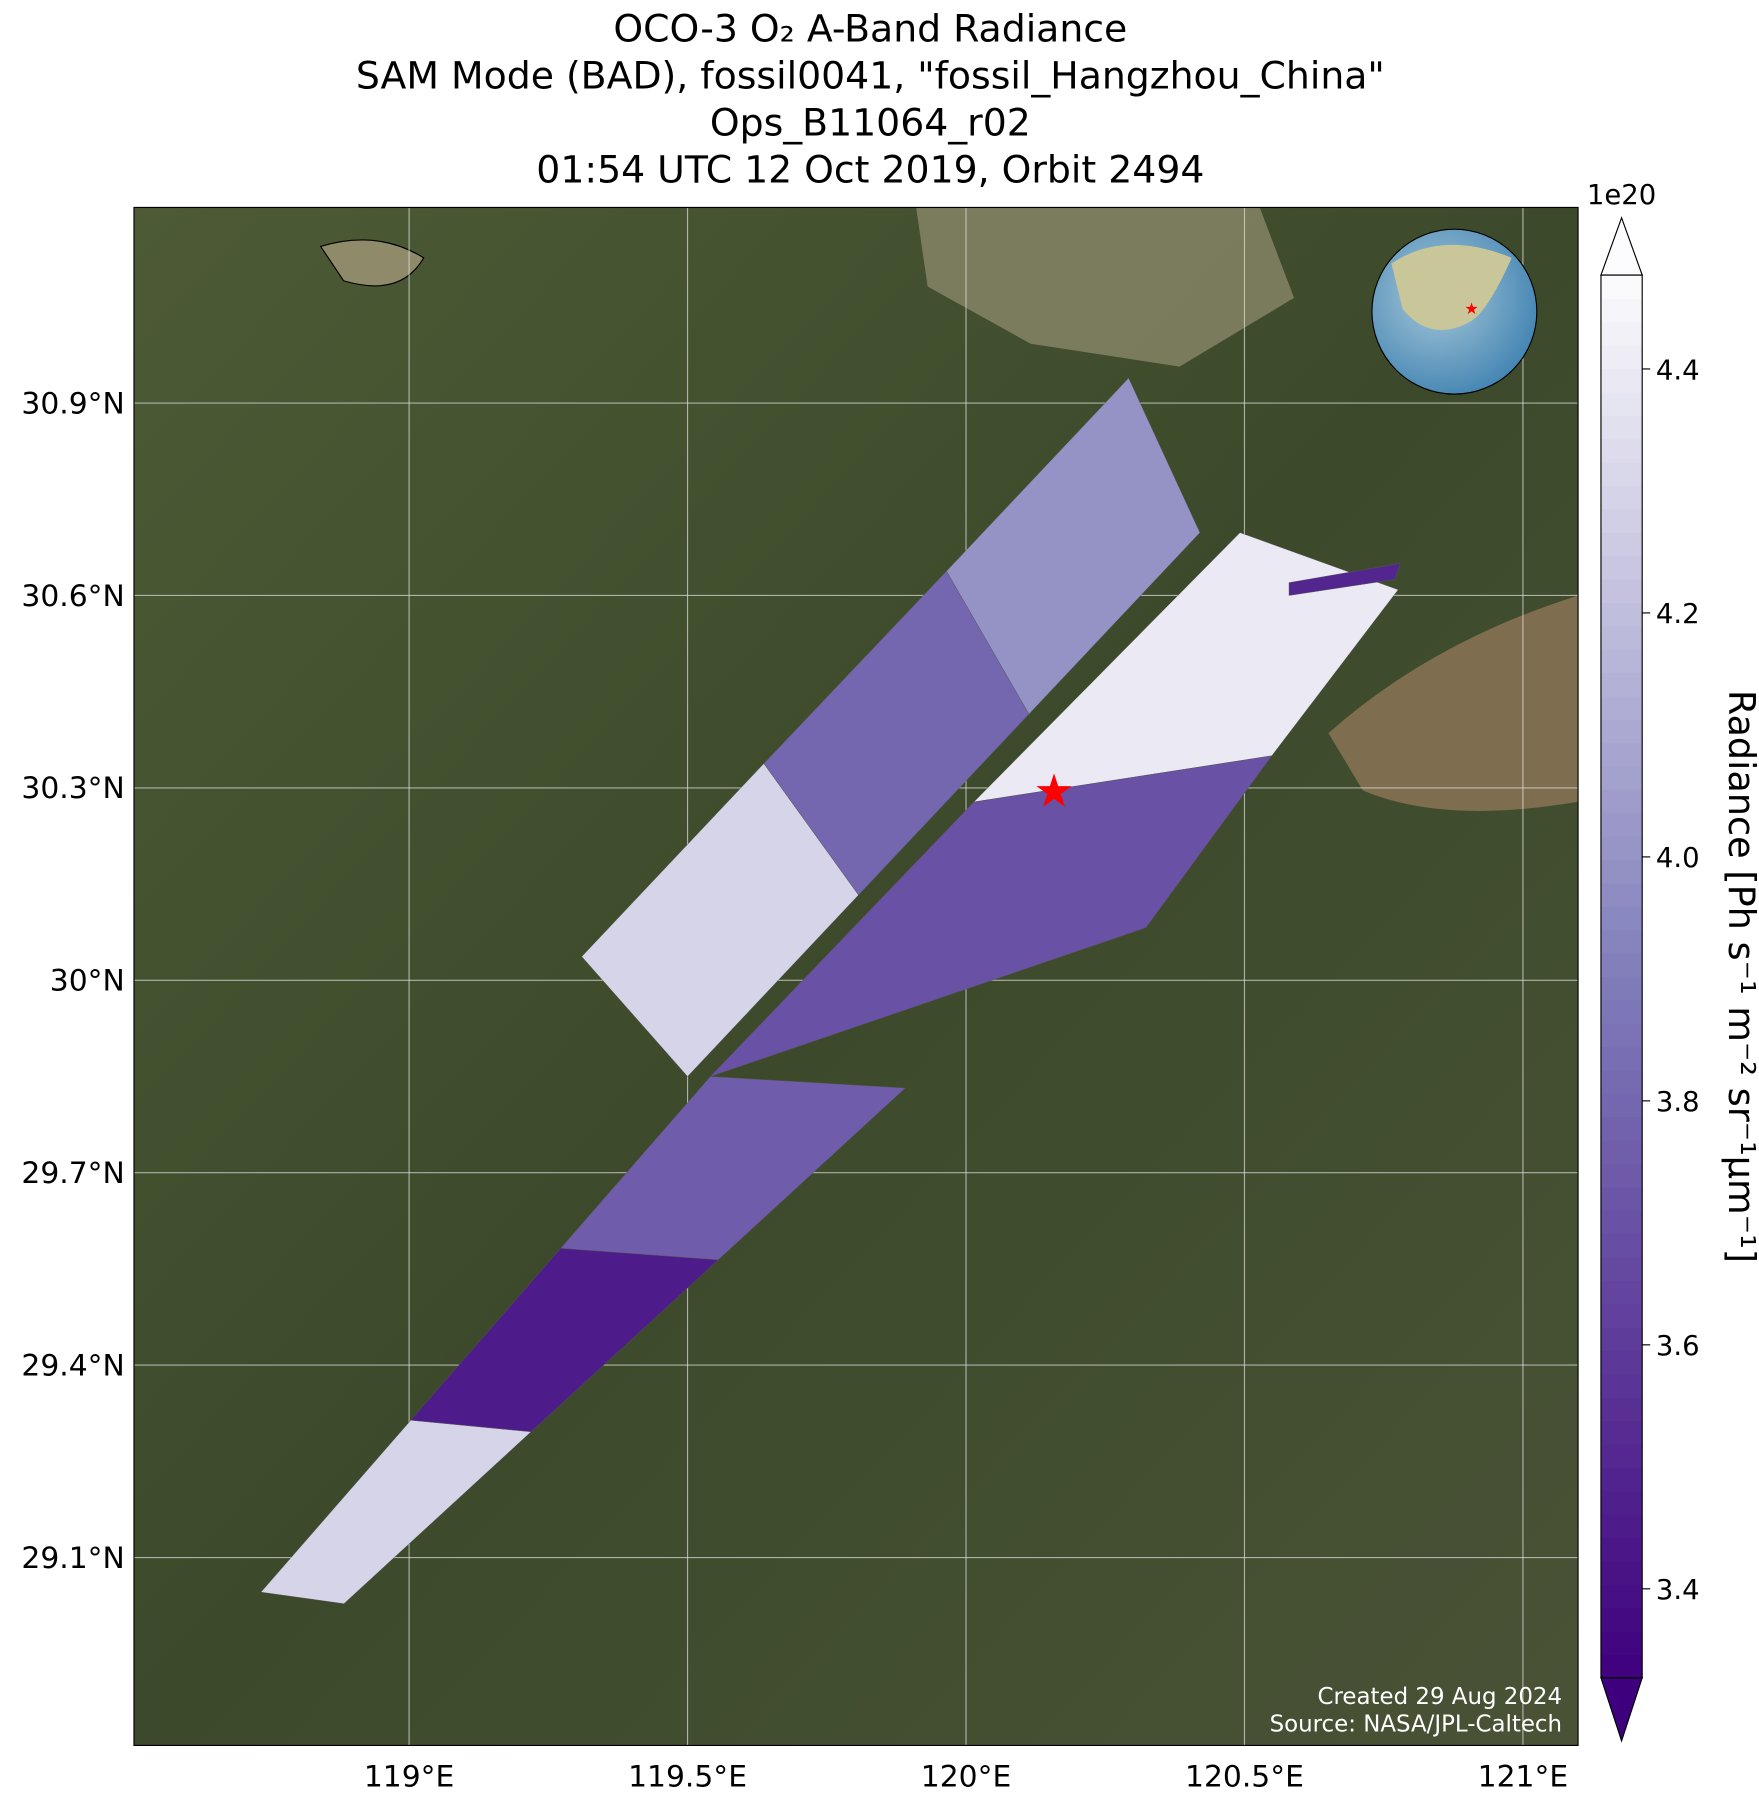 The height and width of the screenshot is (1800, 1759). What do you see at coordinates (72, 788) in the screenshot?
I see `y-tick-label: 30.3°N` at bounding box center [72, 788].